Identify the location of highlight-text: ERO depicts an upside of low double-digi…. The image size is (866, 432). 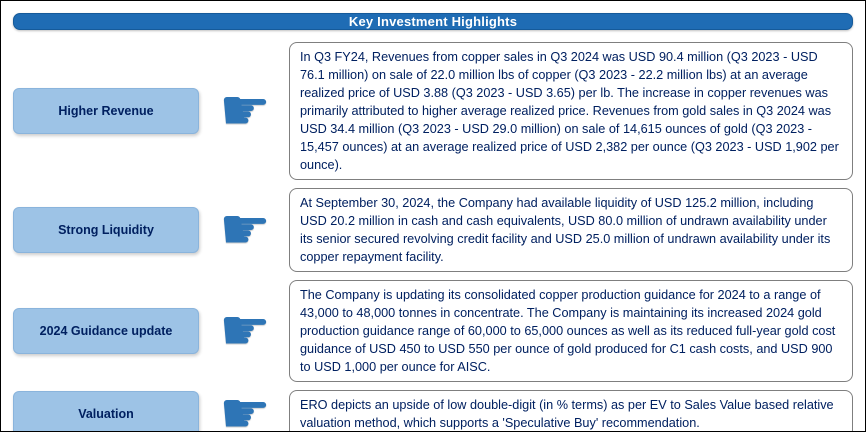
(567, 414).